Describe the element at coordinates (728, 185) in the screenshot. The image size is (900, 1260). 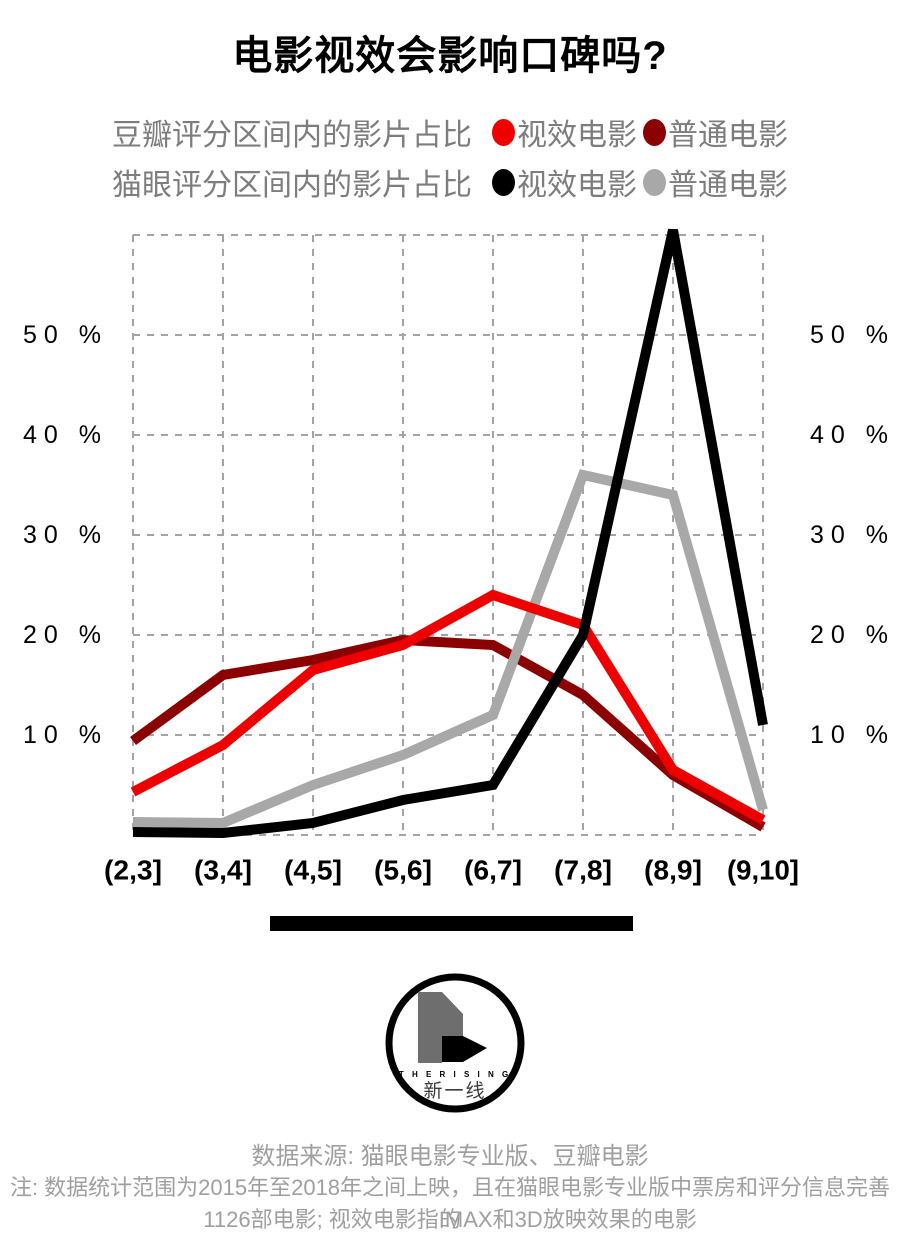
I see `legend-series-maoyan-ordinary: 普通电影` at that location.